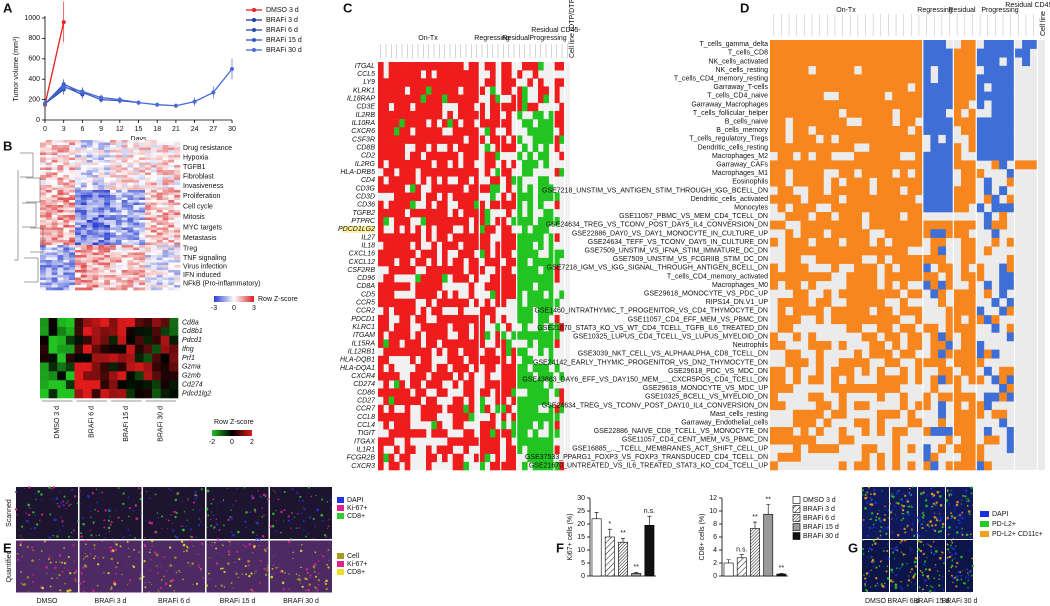 This screenshot has width=1050, height=606. Describe the element at coordinates (1027, 5) in the screenshot. I see `group-label: Residual CD45-` at that location.